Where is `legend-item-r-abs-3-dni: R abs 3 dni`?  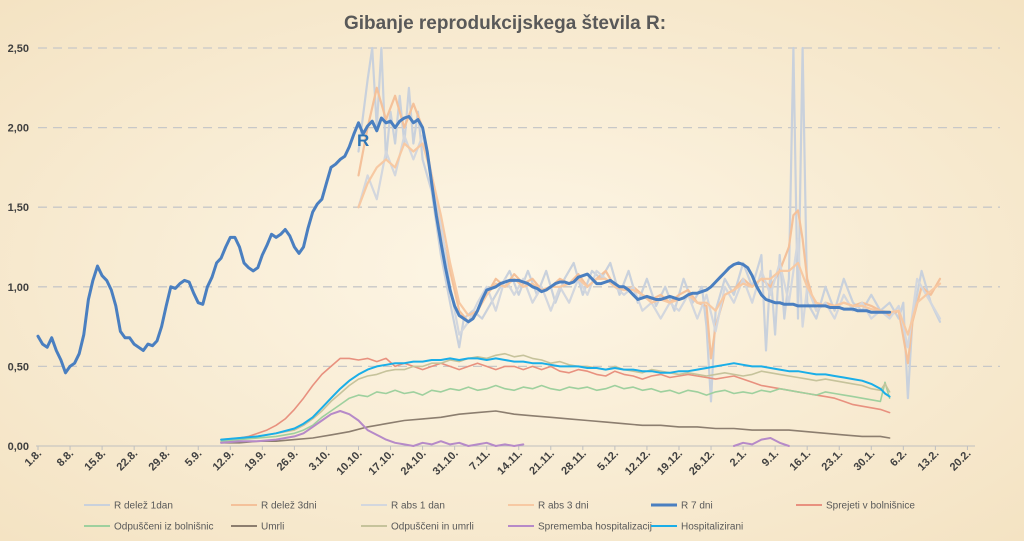
legend-item-r-abs-3-dni: R abs 3 dni is located at coordinates (548, 506).